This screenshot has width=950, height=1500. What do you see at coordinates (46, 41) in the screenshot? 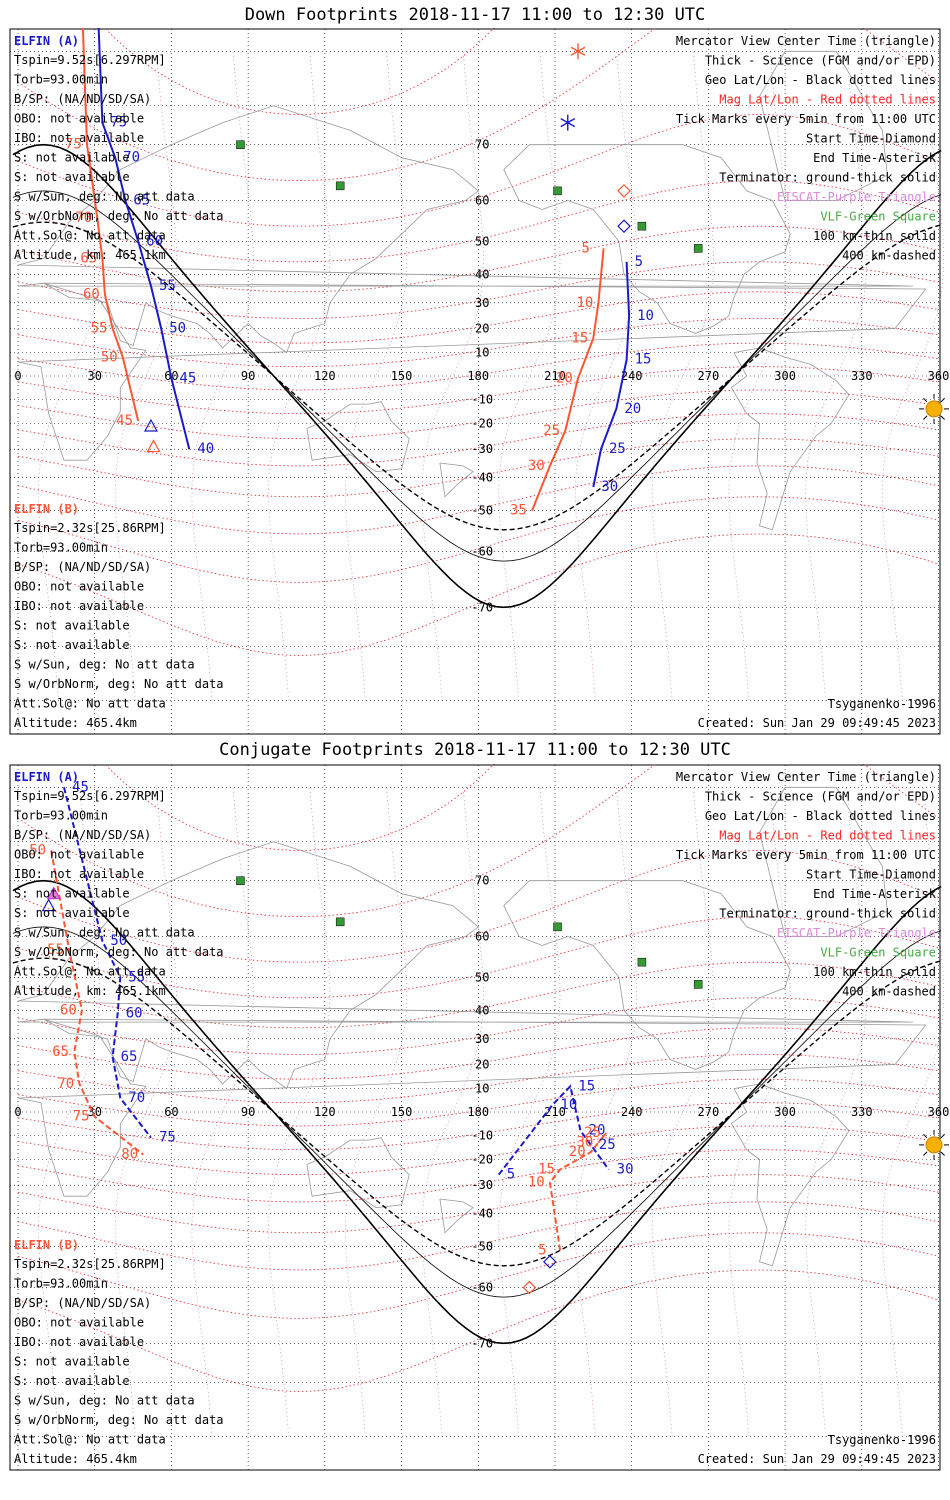
I see `elfin-a-name: ELFIN (A)` at bounding box center [46, 41].